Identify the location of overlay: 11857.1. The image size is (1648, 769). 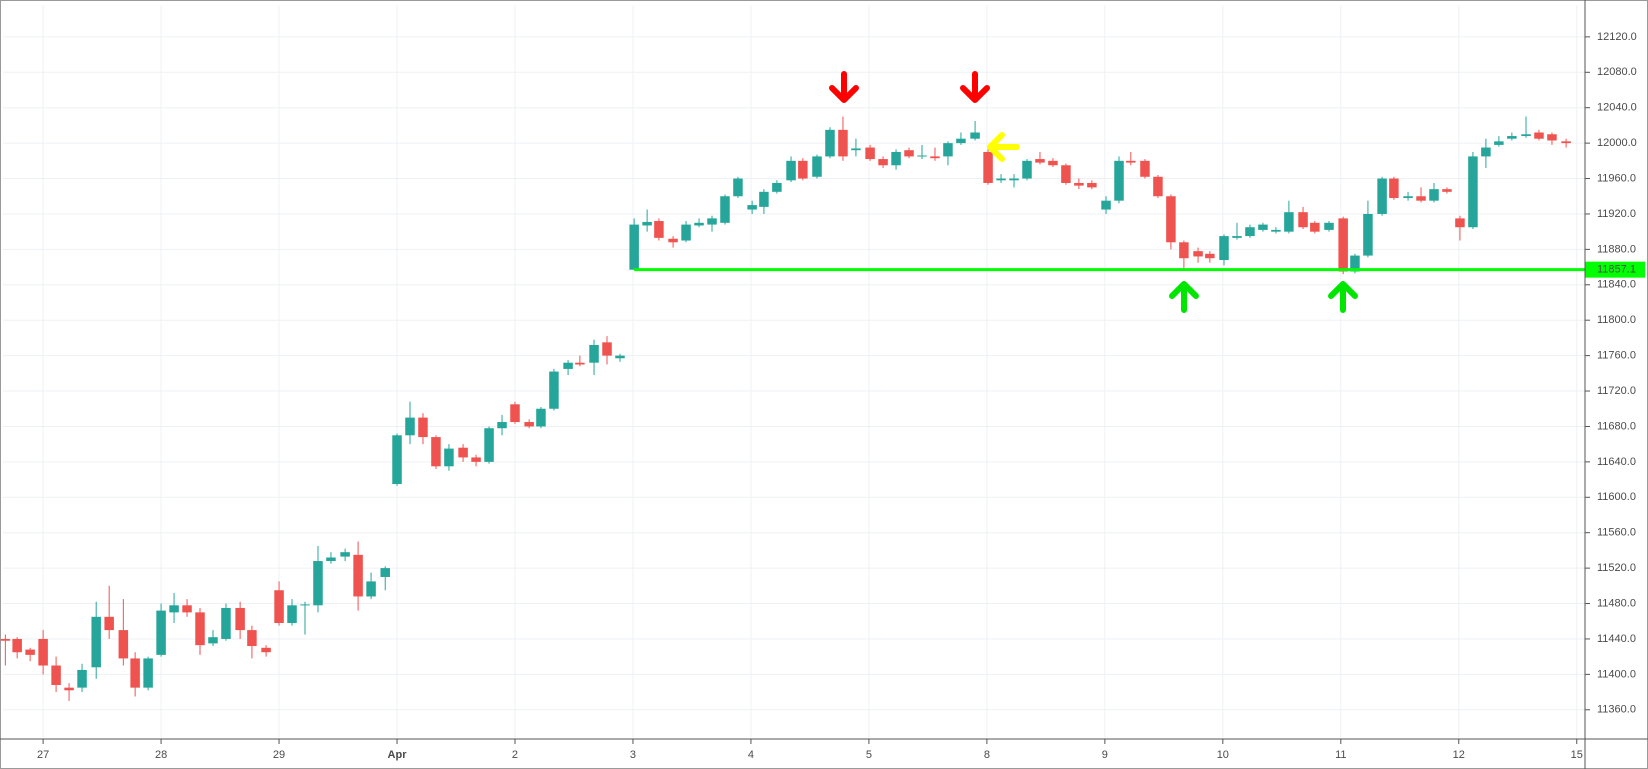
(1139, 269).